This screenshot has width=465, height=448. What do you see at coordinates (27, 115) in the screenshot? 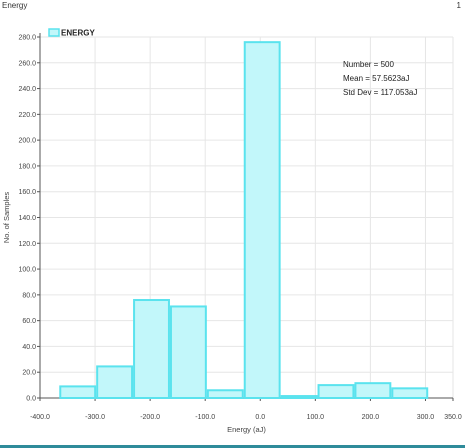
I see `y-tick-label: 220.0` at bounding box center [27, 115].